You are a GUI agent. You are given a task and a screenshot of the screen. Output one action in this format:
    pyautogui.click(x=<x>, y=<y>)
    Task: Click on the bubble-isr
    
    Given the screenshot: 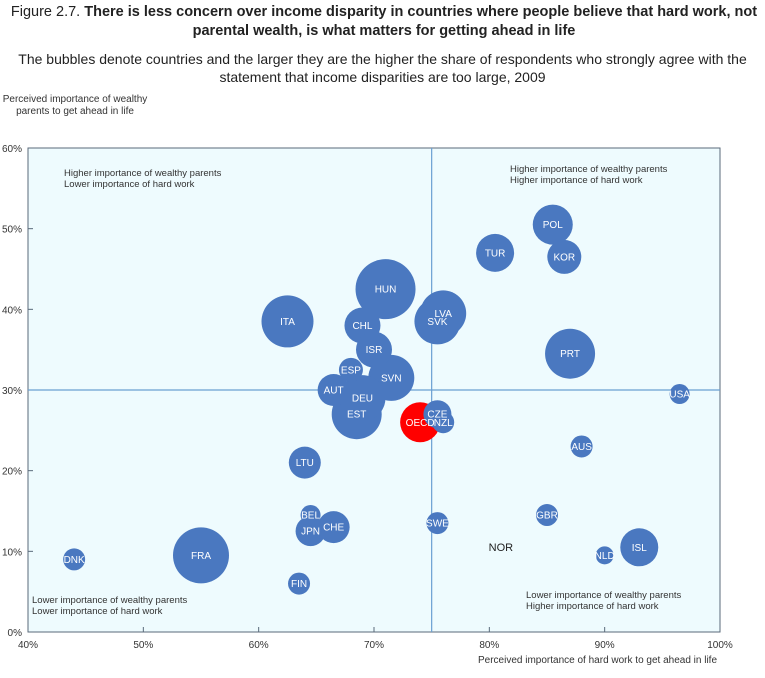 What is the action you would take?
    pyautogui.click(x=374, y=349)
    